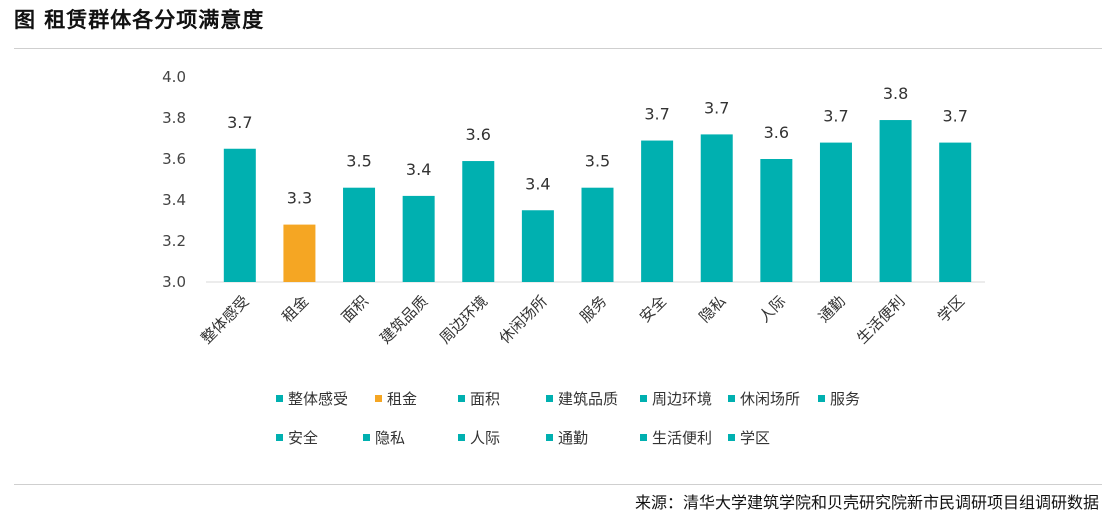 This screenshot has width=1107, height=522. Describe the element at coordinates (485, 438) in the screenshot. I see `legend-label: 人际` at that location.